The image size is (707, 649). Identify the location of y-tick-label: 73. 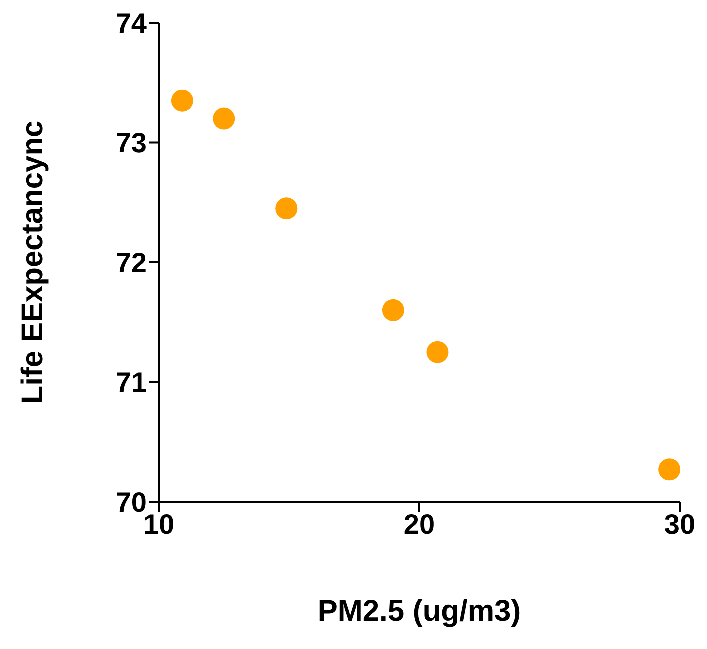
(131, 143).